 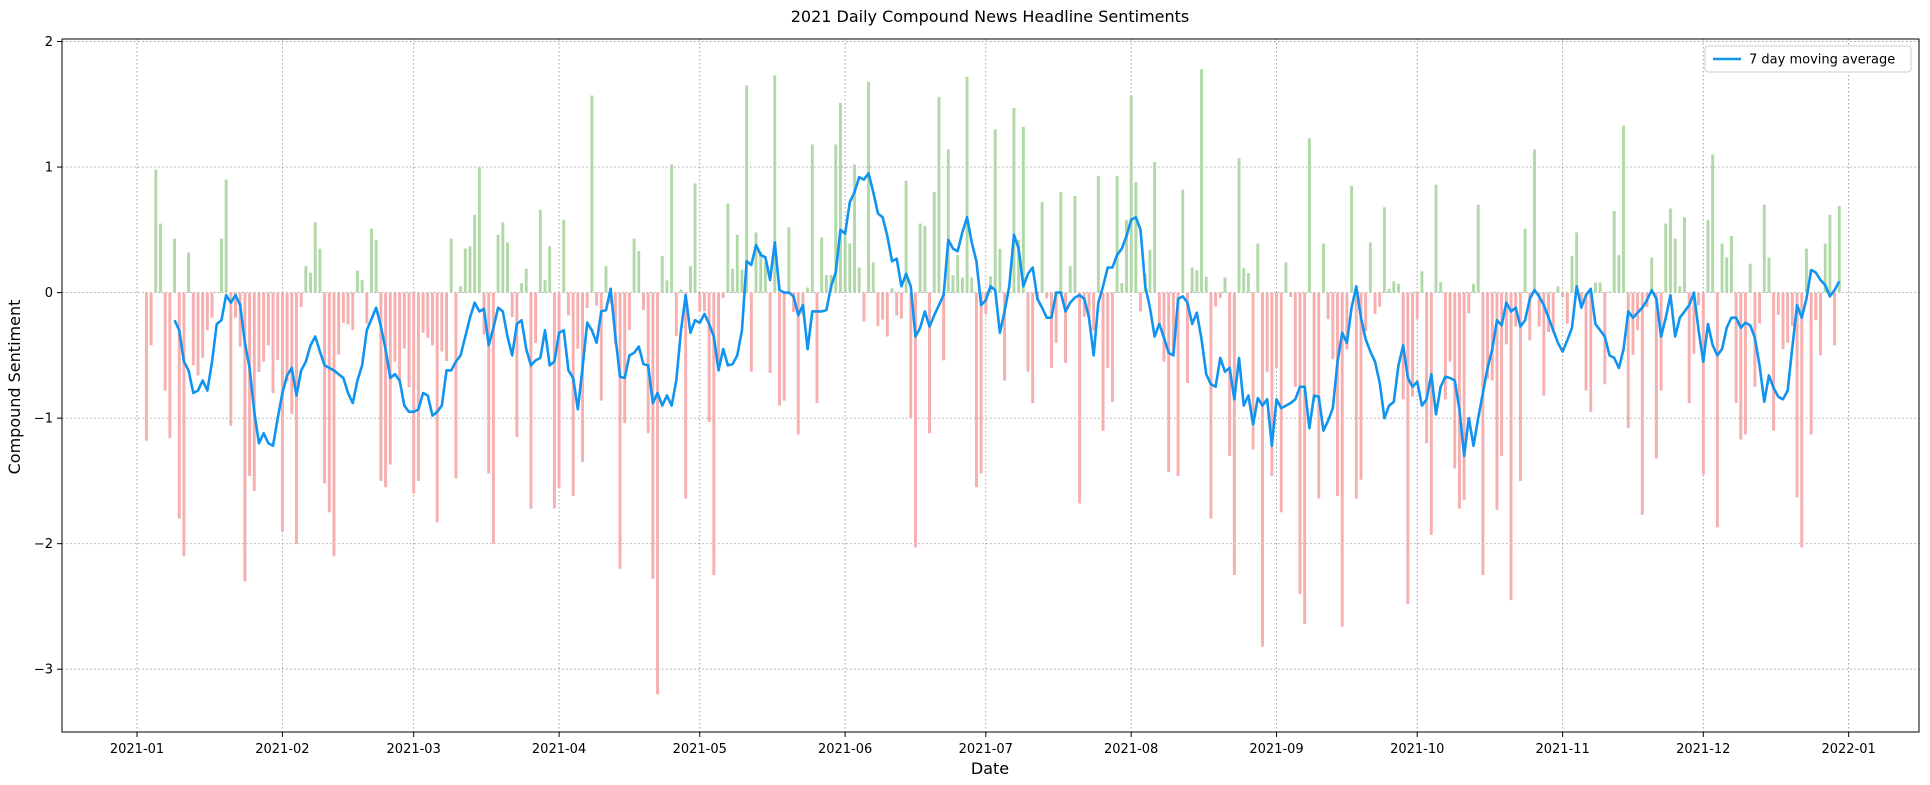 I want to click on x-tick-label: 2022-01, so click(x=1848, y=749).